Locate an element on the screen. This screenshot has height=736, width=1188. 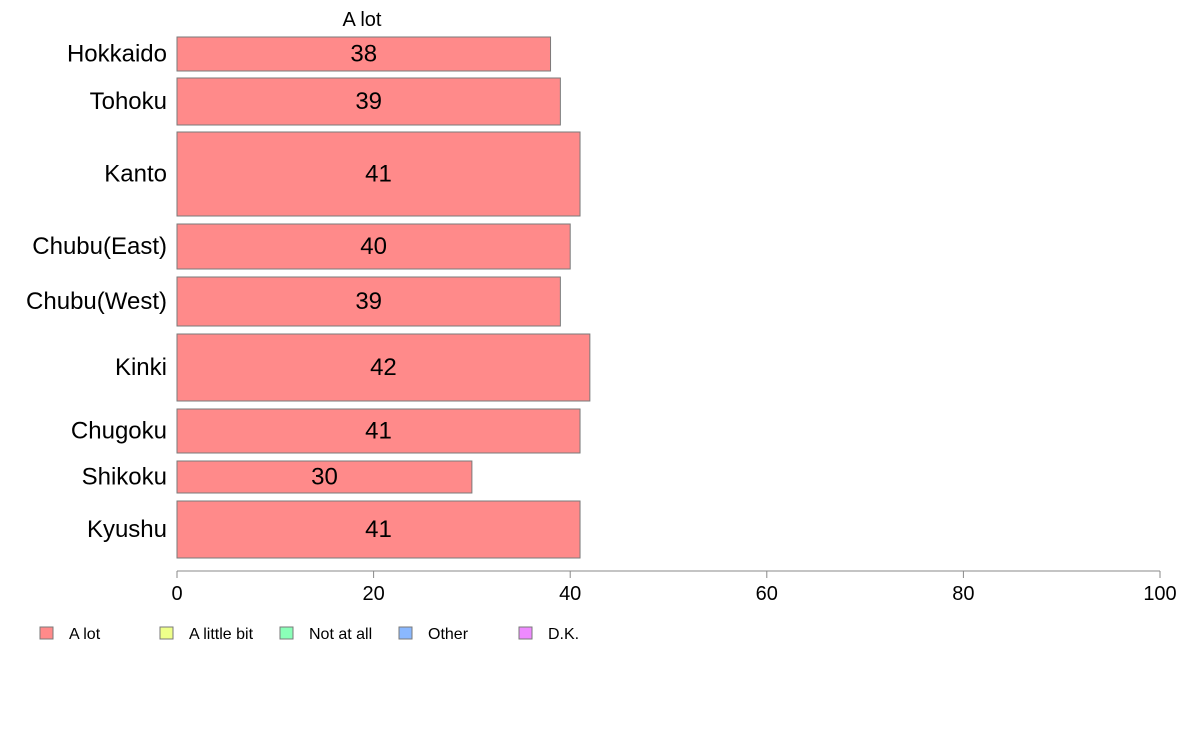
legend-label: A lot is located at coordinates (85, 634).